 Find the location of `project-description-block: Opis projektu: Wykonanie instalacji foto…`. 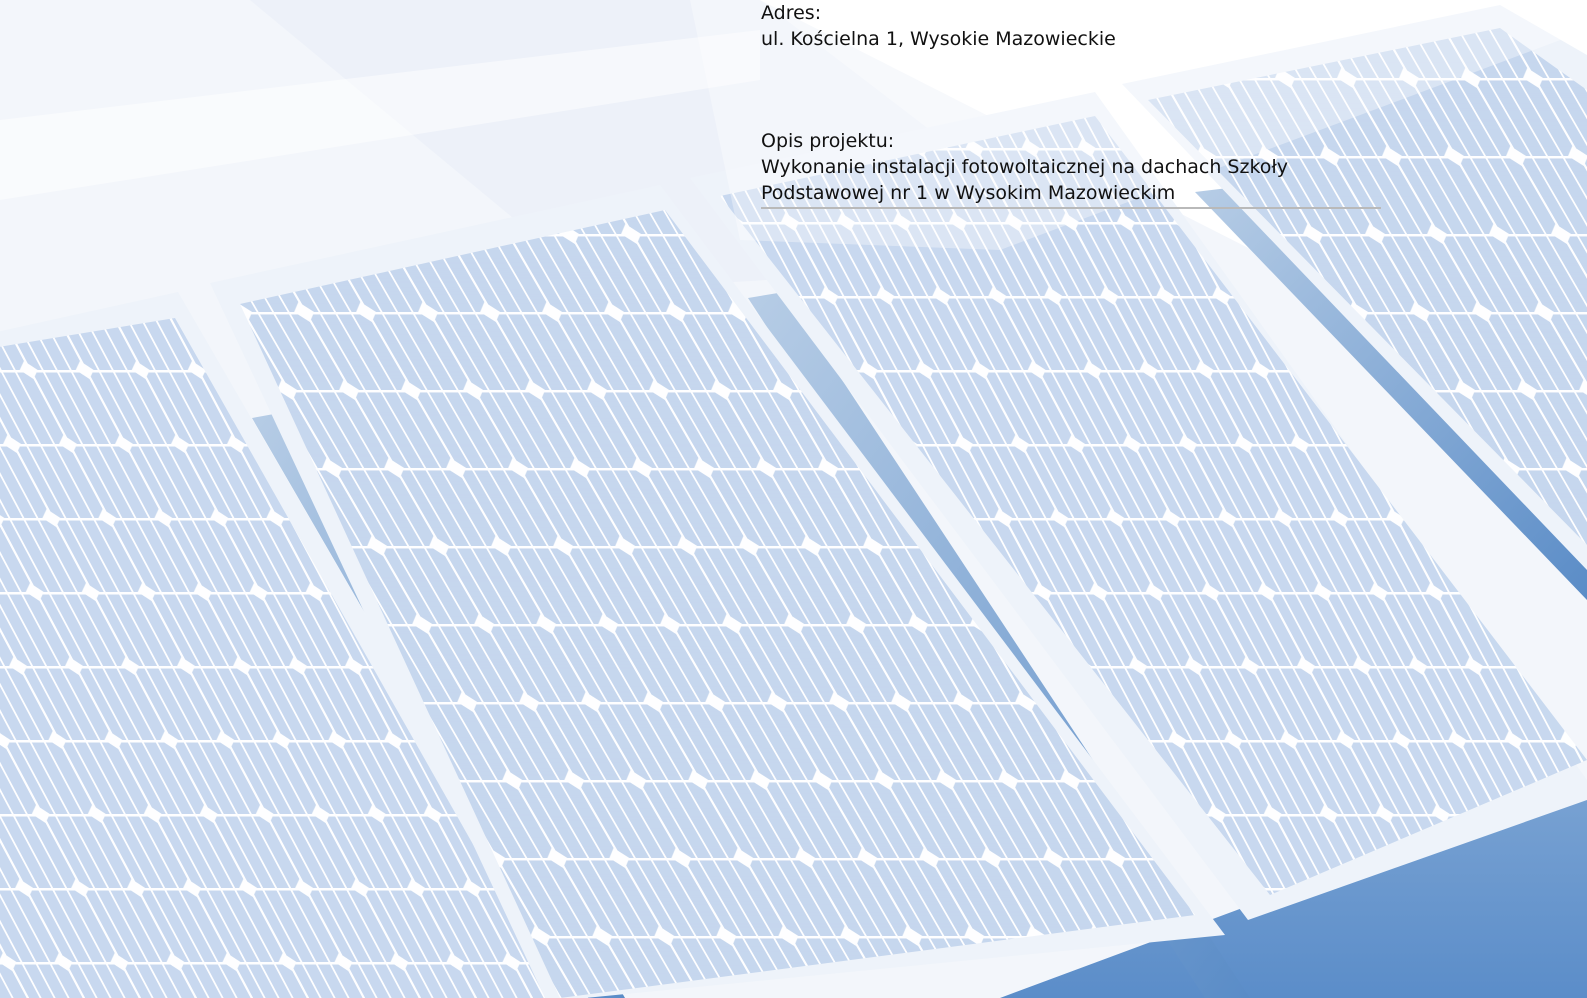

project-description-block: Opis projektu: Wykonanie instalacji foto… is located at coordinates (1024, 167).